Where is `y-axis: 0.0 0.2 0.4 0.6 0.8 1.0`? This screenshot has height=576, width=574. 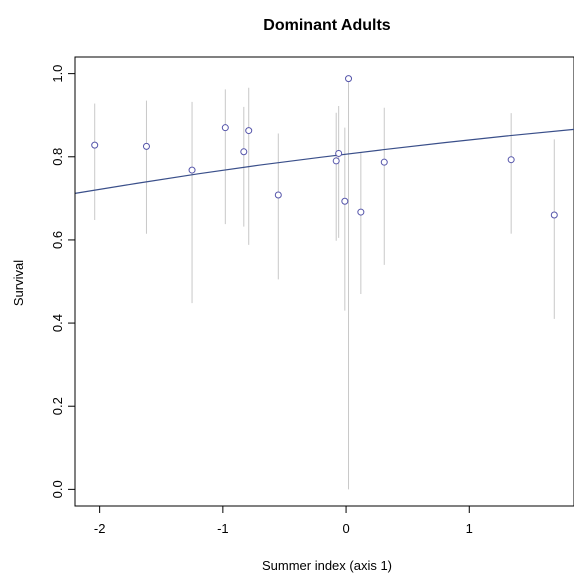 y-axis: 0.0 0.2 0.4 0.6 0.8 1.0 is located at coordinates (63, 281).